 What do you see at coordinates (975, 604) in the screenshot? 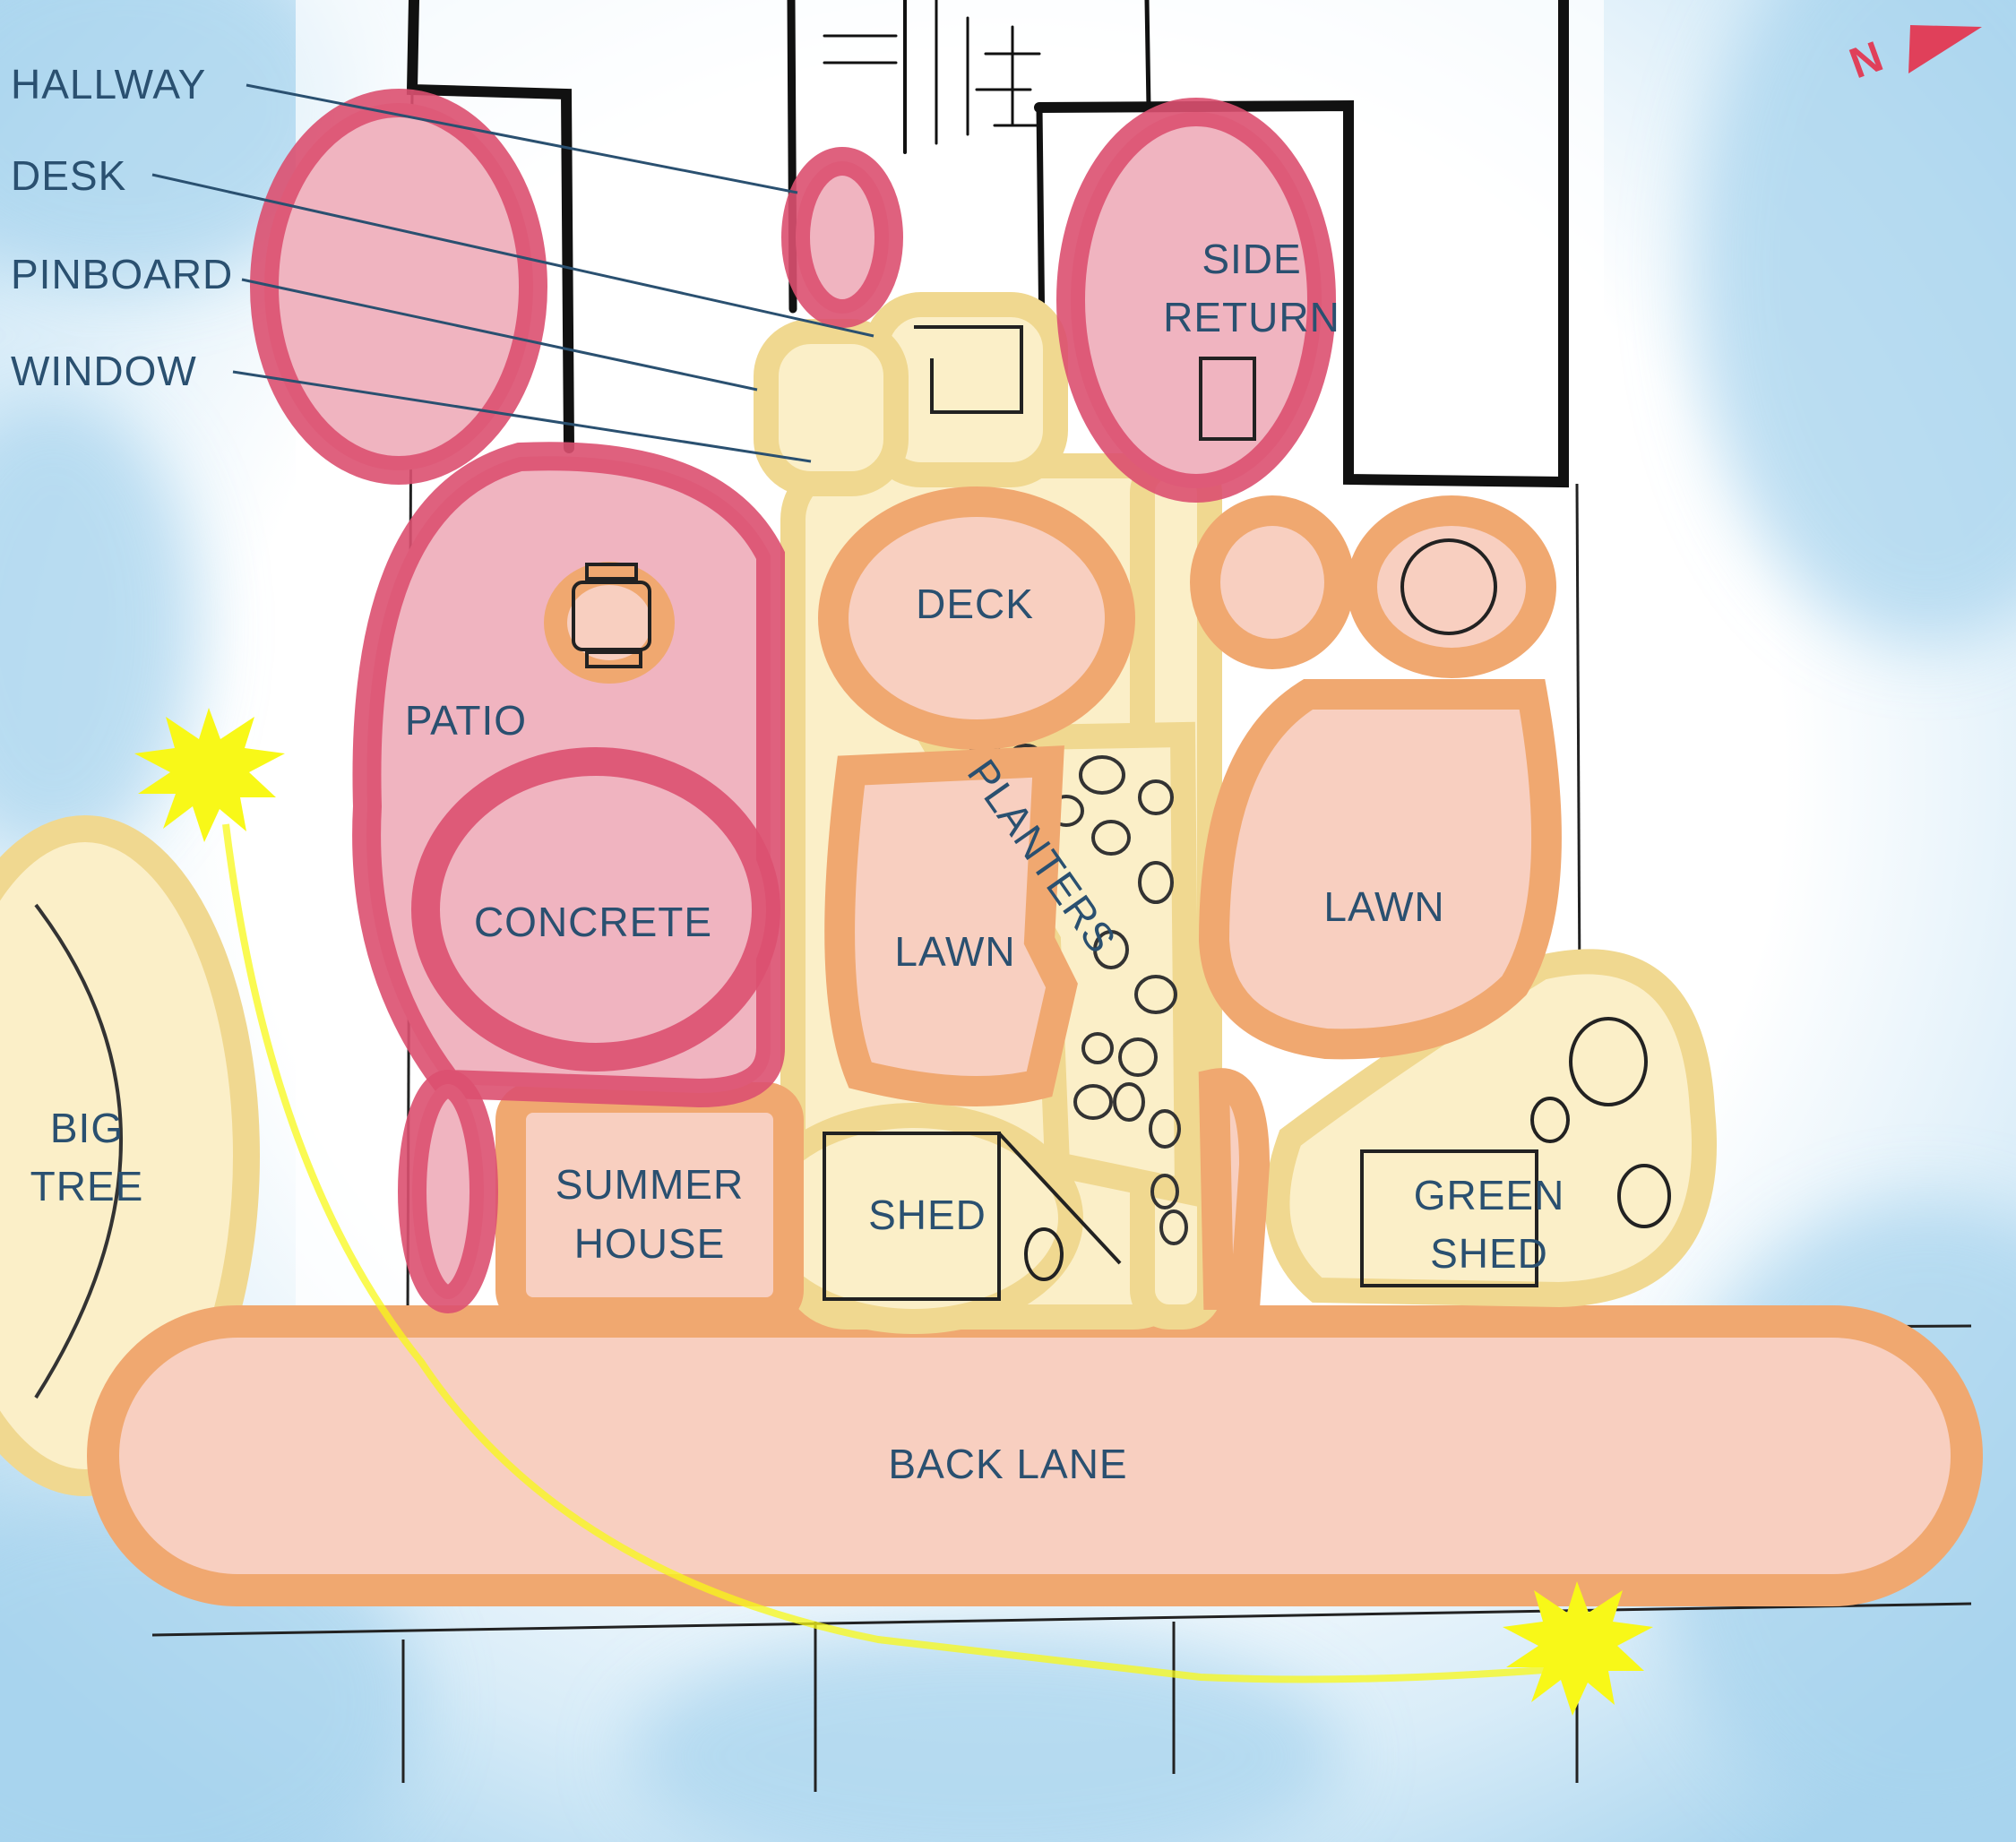
I see `deck-label: DECK` at bounding box center [975, 604].